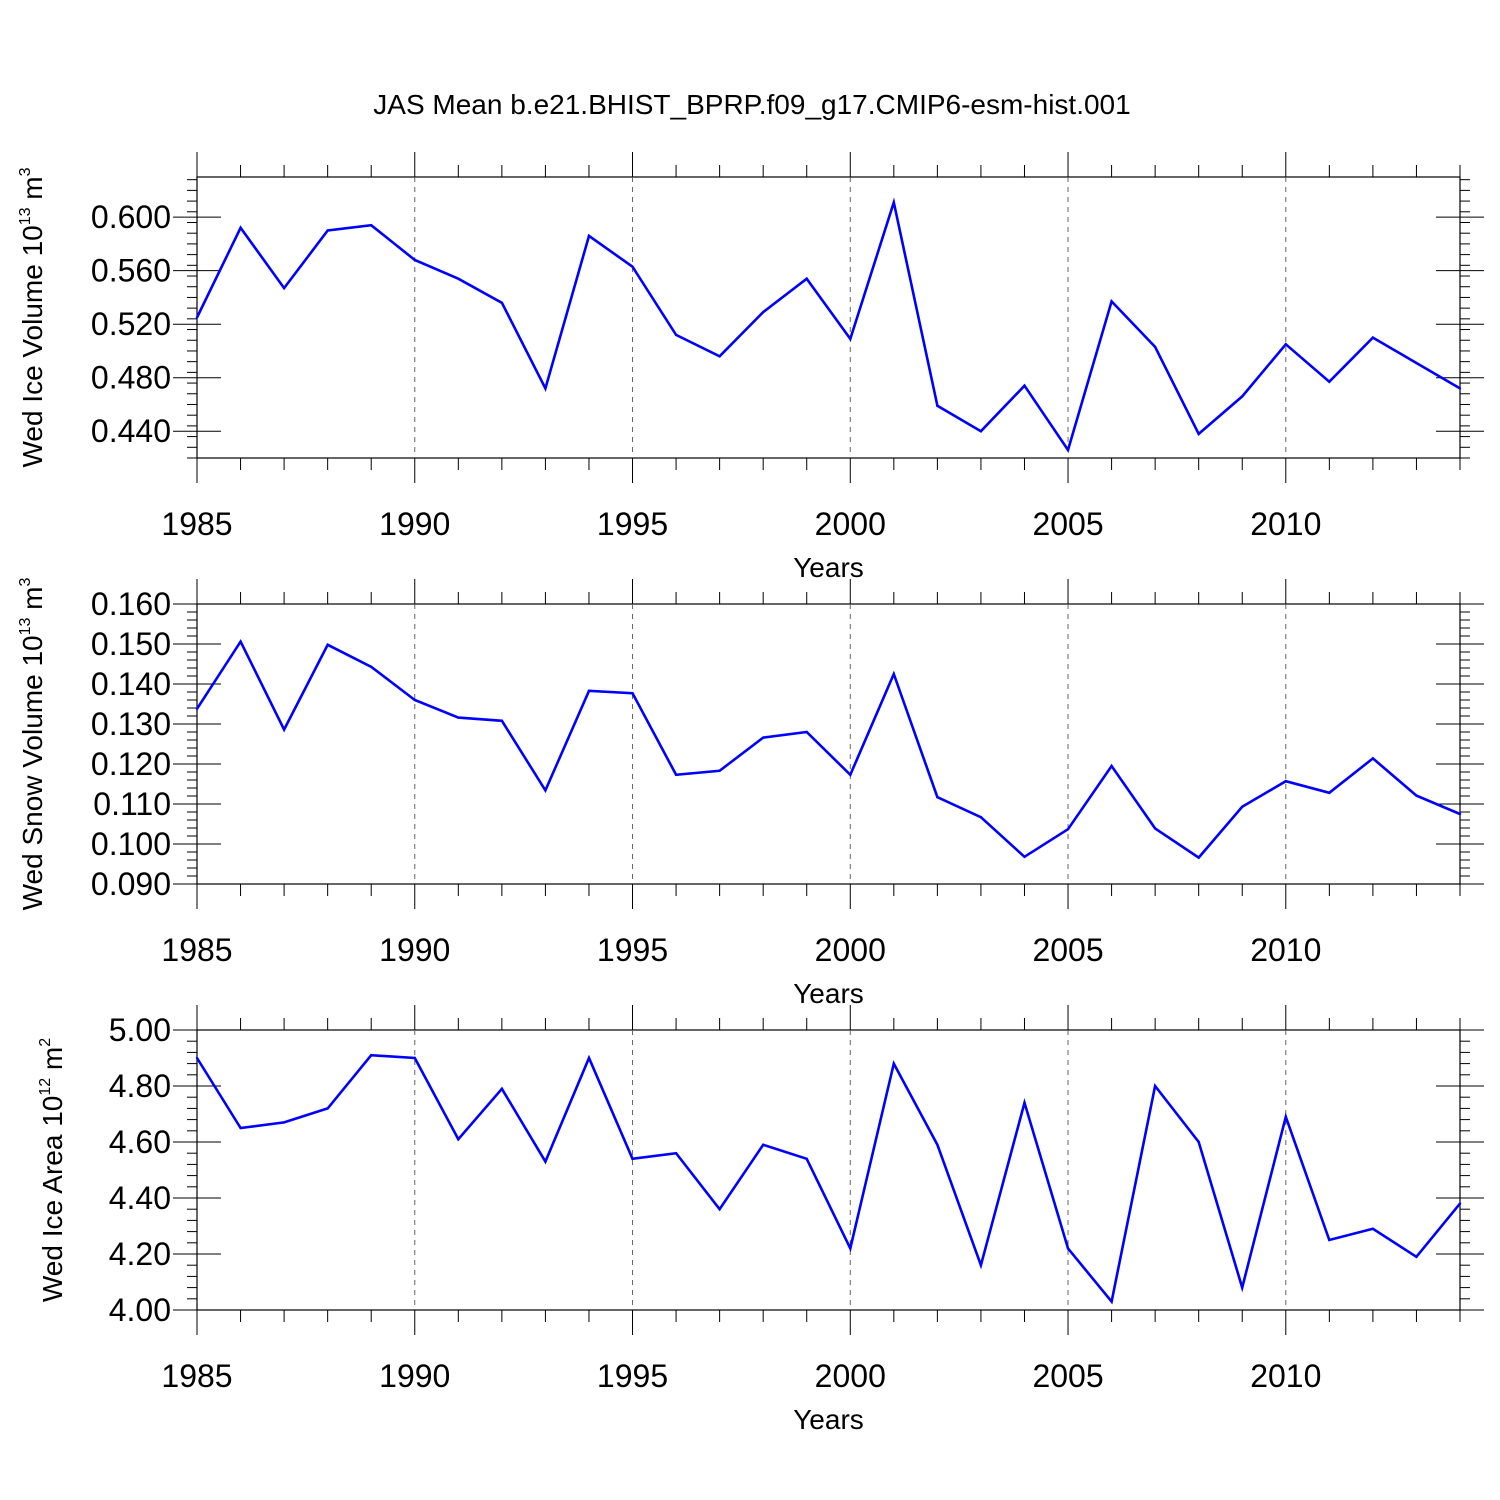 The height and width of the screenshot is (1500, 1500). I want to click on y-tick-label: 0.160, so click(131, 604).